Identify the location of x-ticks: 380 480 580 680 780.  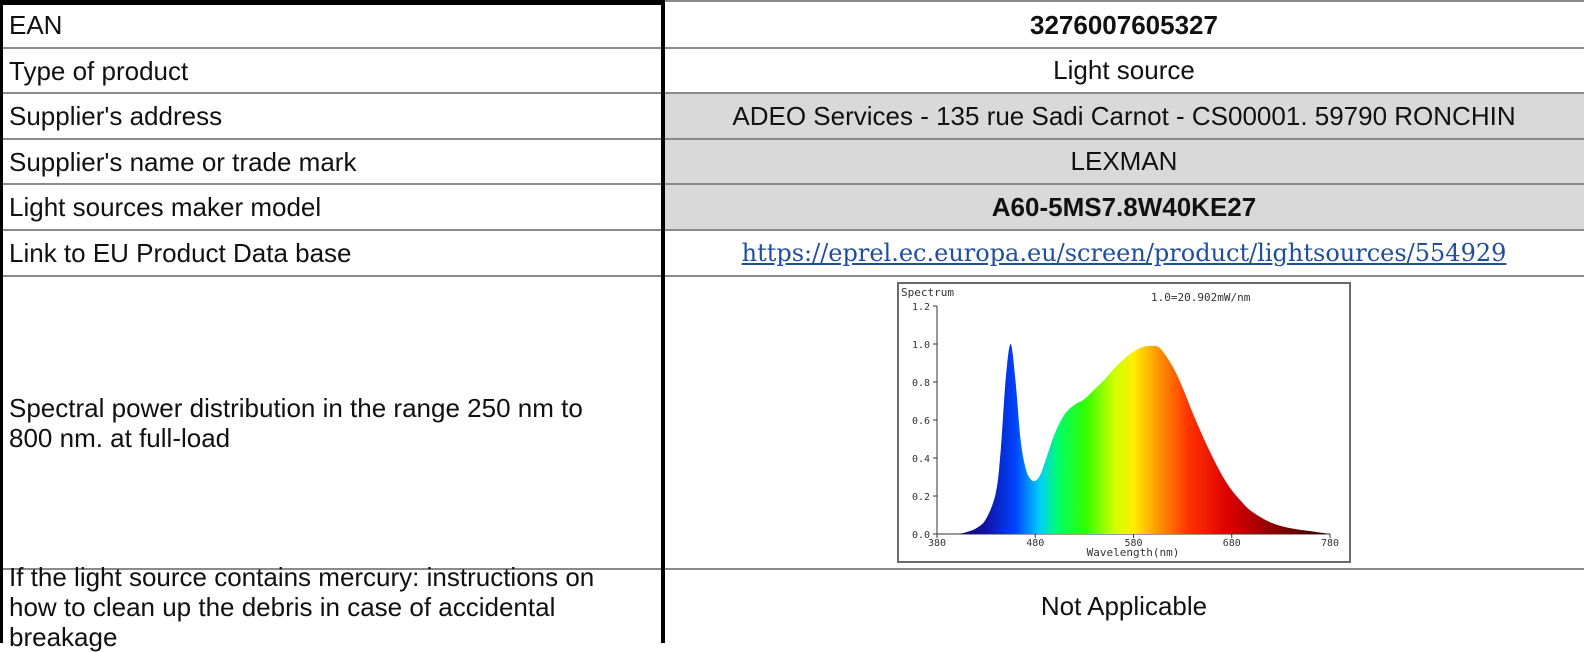
(1133, 541).